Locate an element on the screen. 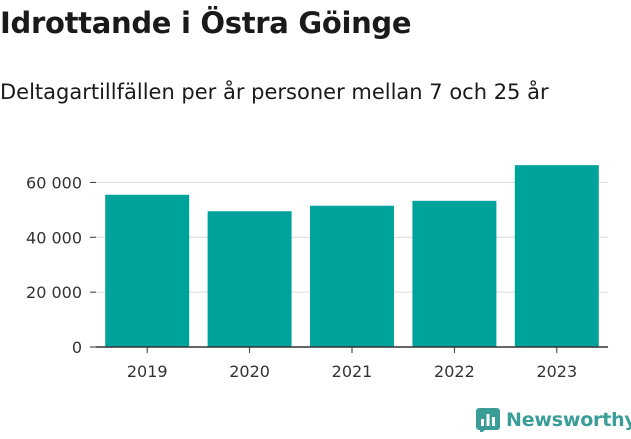 Image resolution: width=631 pixels, height=439 pixels. newsworthy-logo: Newsworthy is located at coordinates (553, 420).